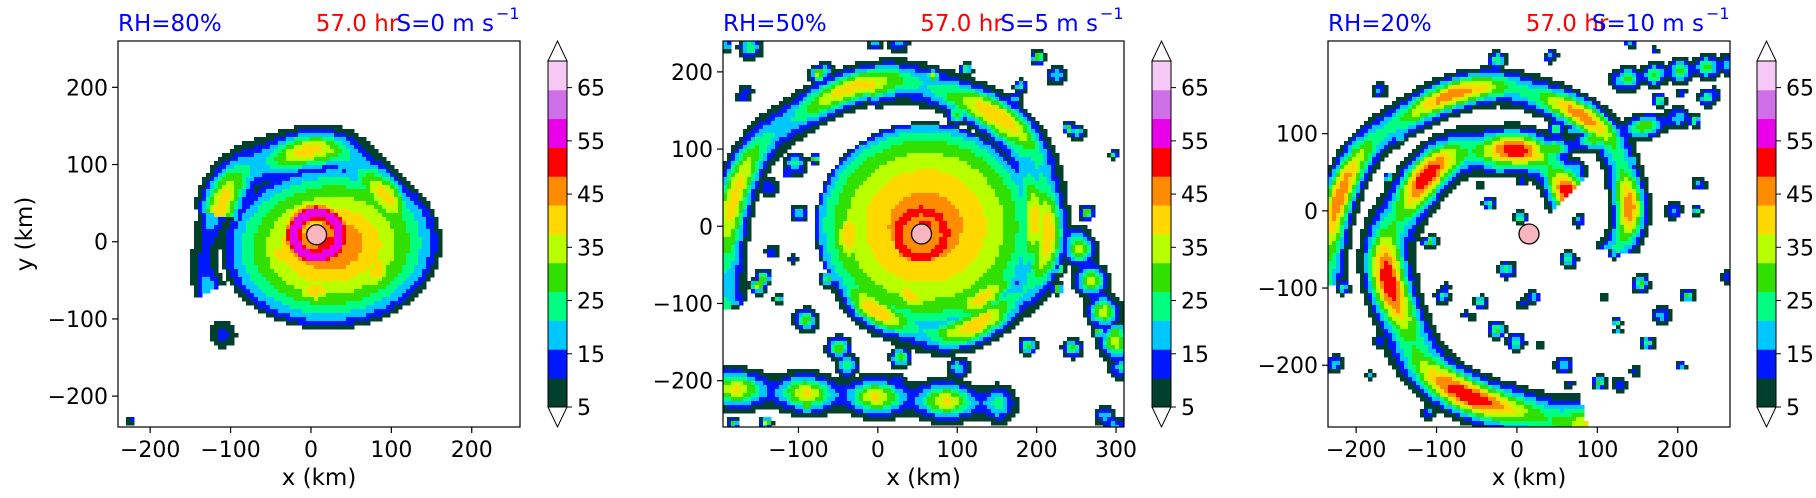 The height and width of the screenshot is (498, 1816). I want to click on title-left: RH=80%, so click(170, 24).